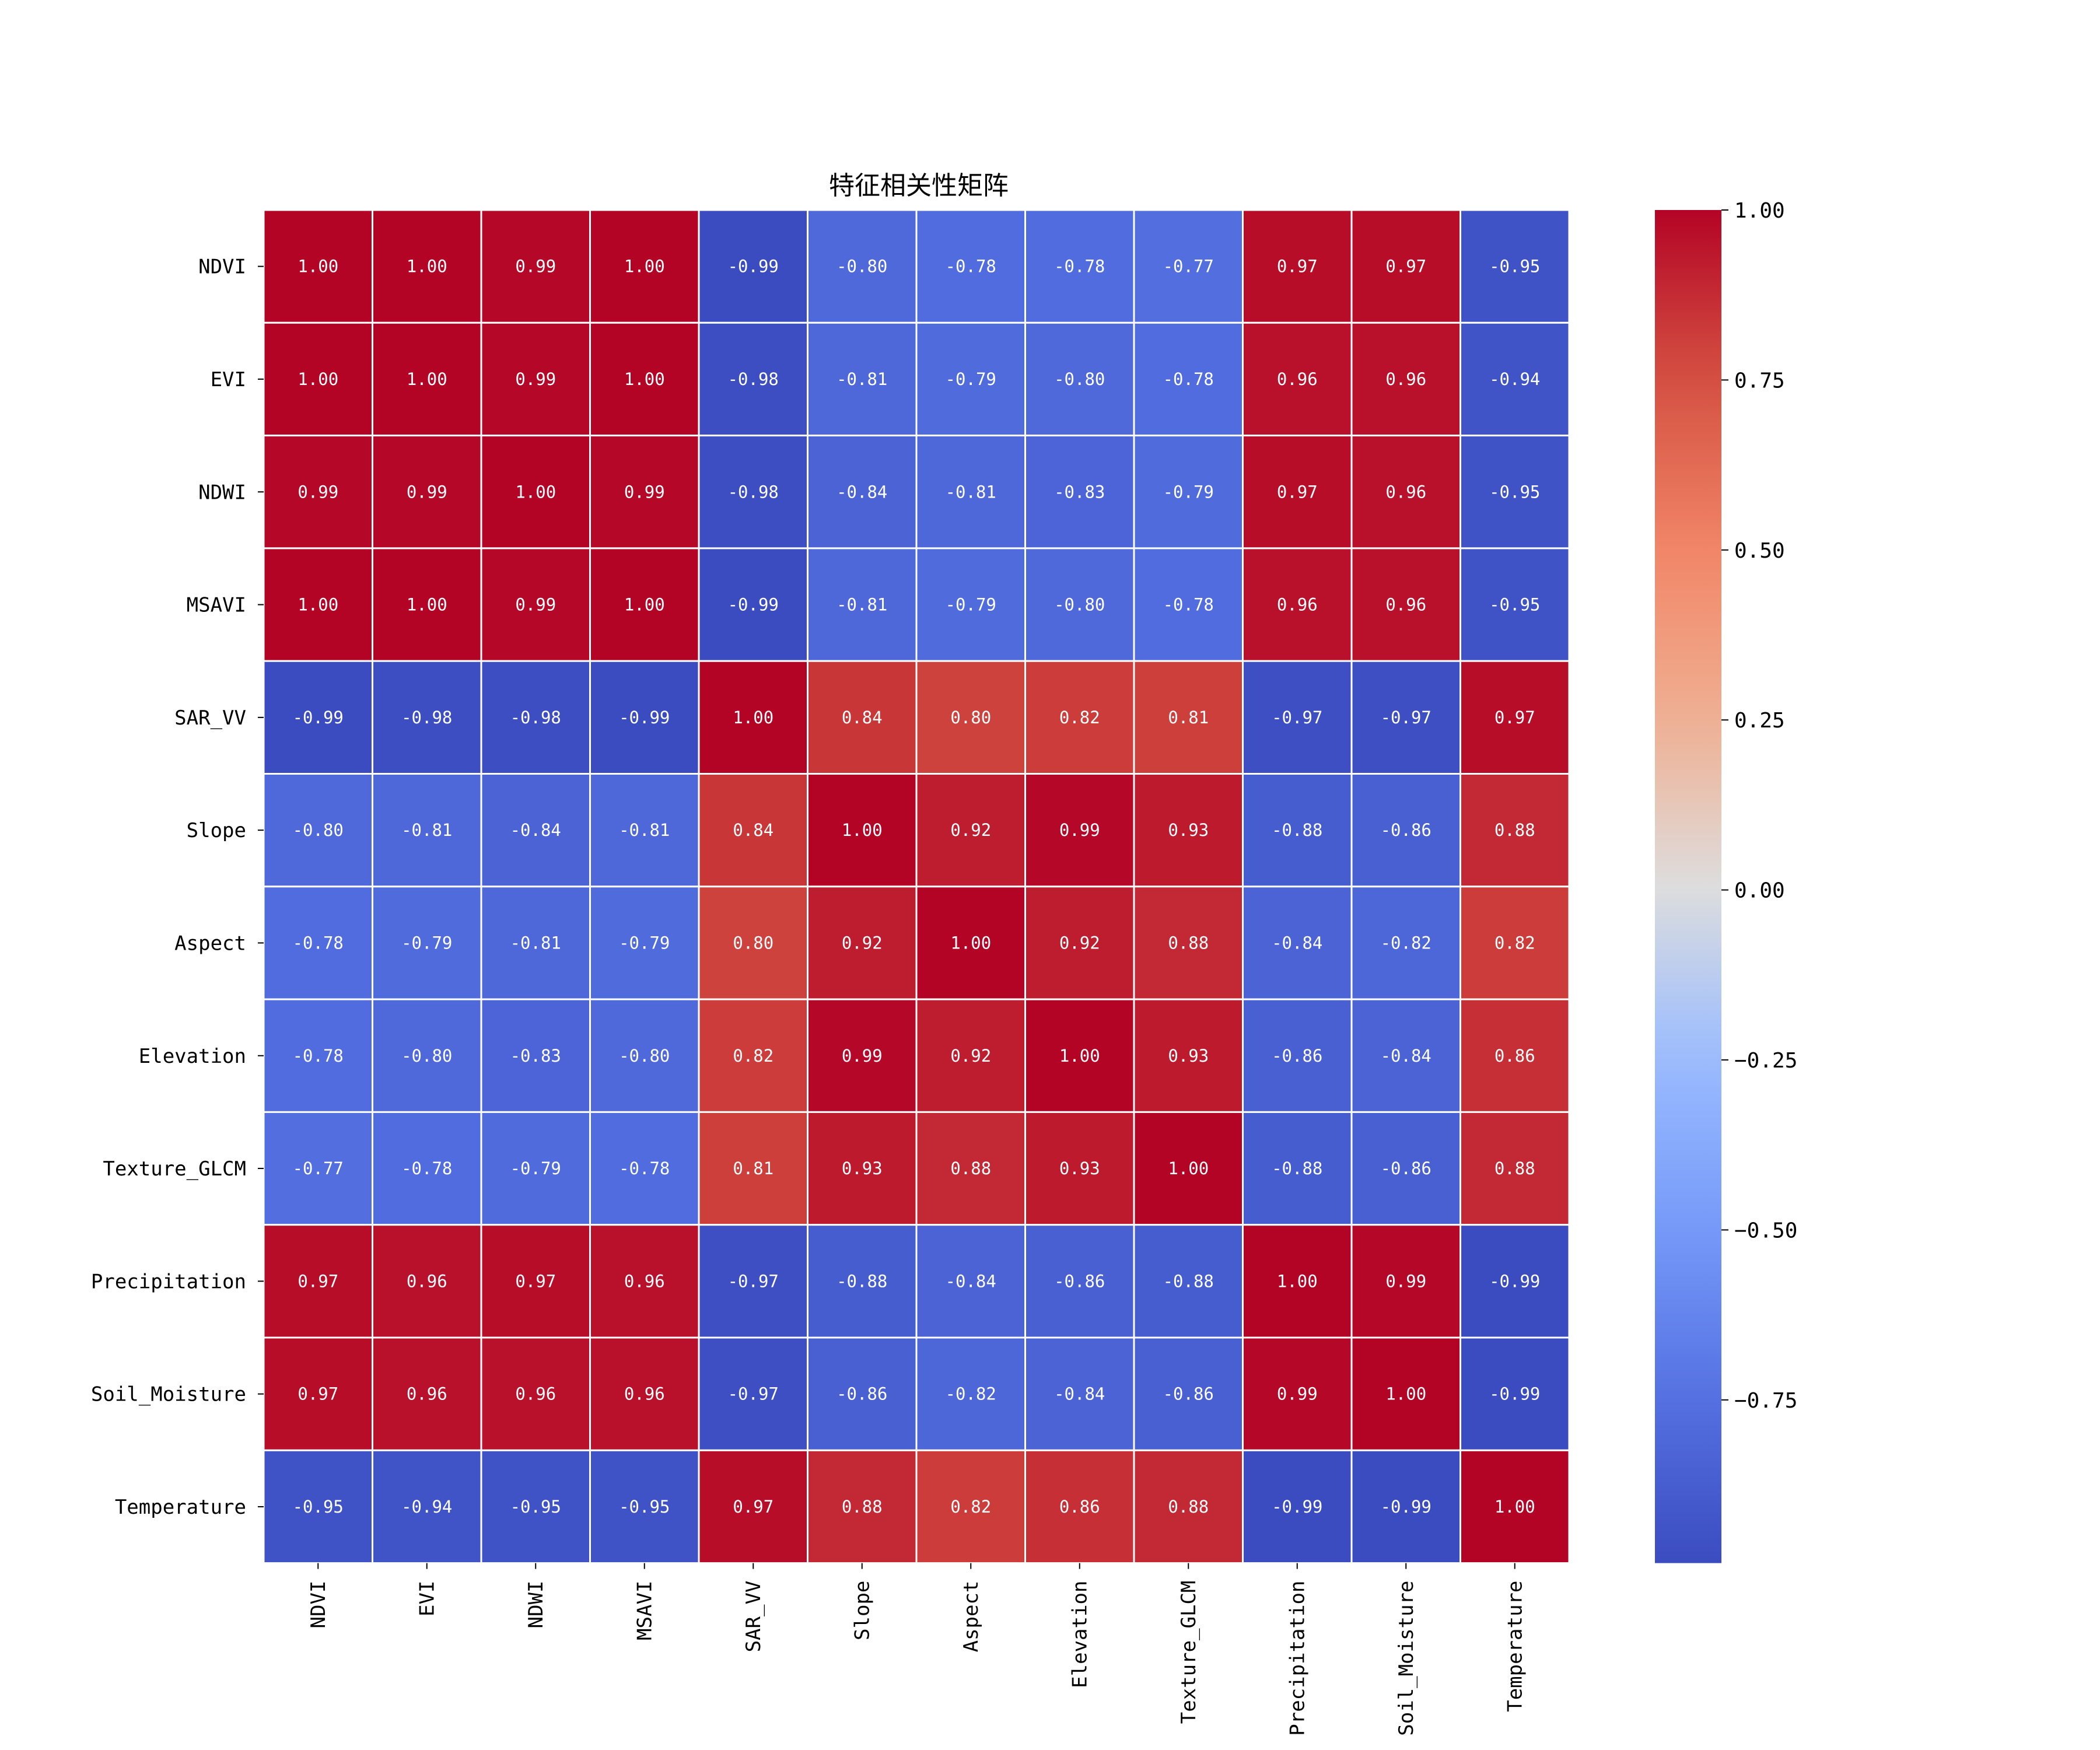  I want to click on cell-value-label: -0.79, so click(1188, 492).